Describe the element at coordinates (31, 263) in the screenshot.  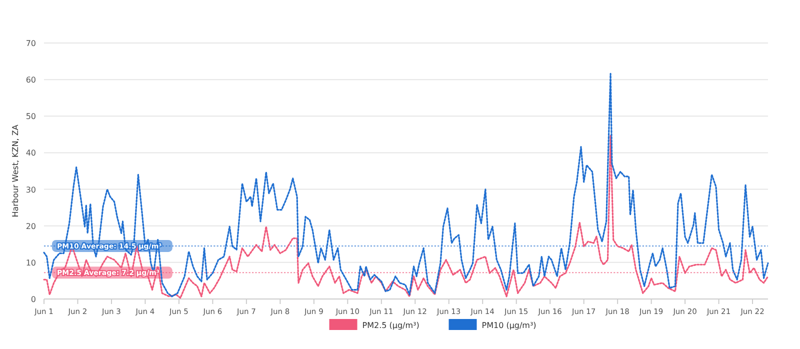
I see `y-tick-label: 10` at that location.